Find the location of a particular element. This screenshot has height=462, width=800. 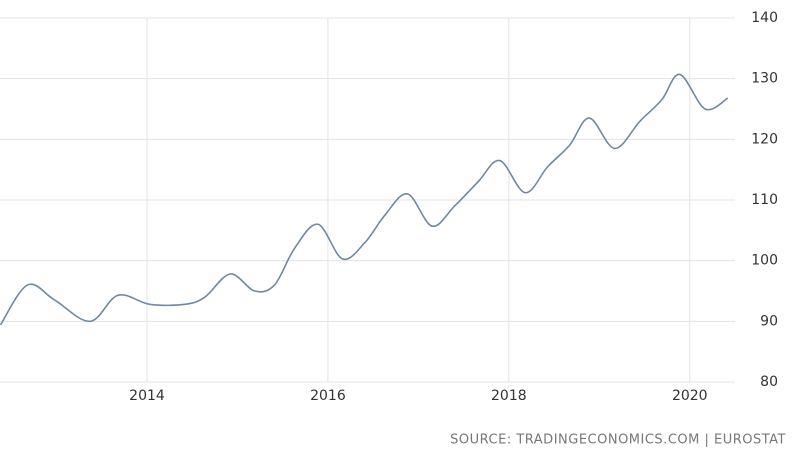

x-tick-label: 2016 is located at coordinates (328, 396).